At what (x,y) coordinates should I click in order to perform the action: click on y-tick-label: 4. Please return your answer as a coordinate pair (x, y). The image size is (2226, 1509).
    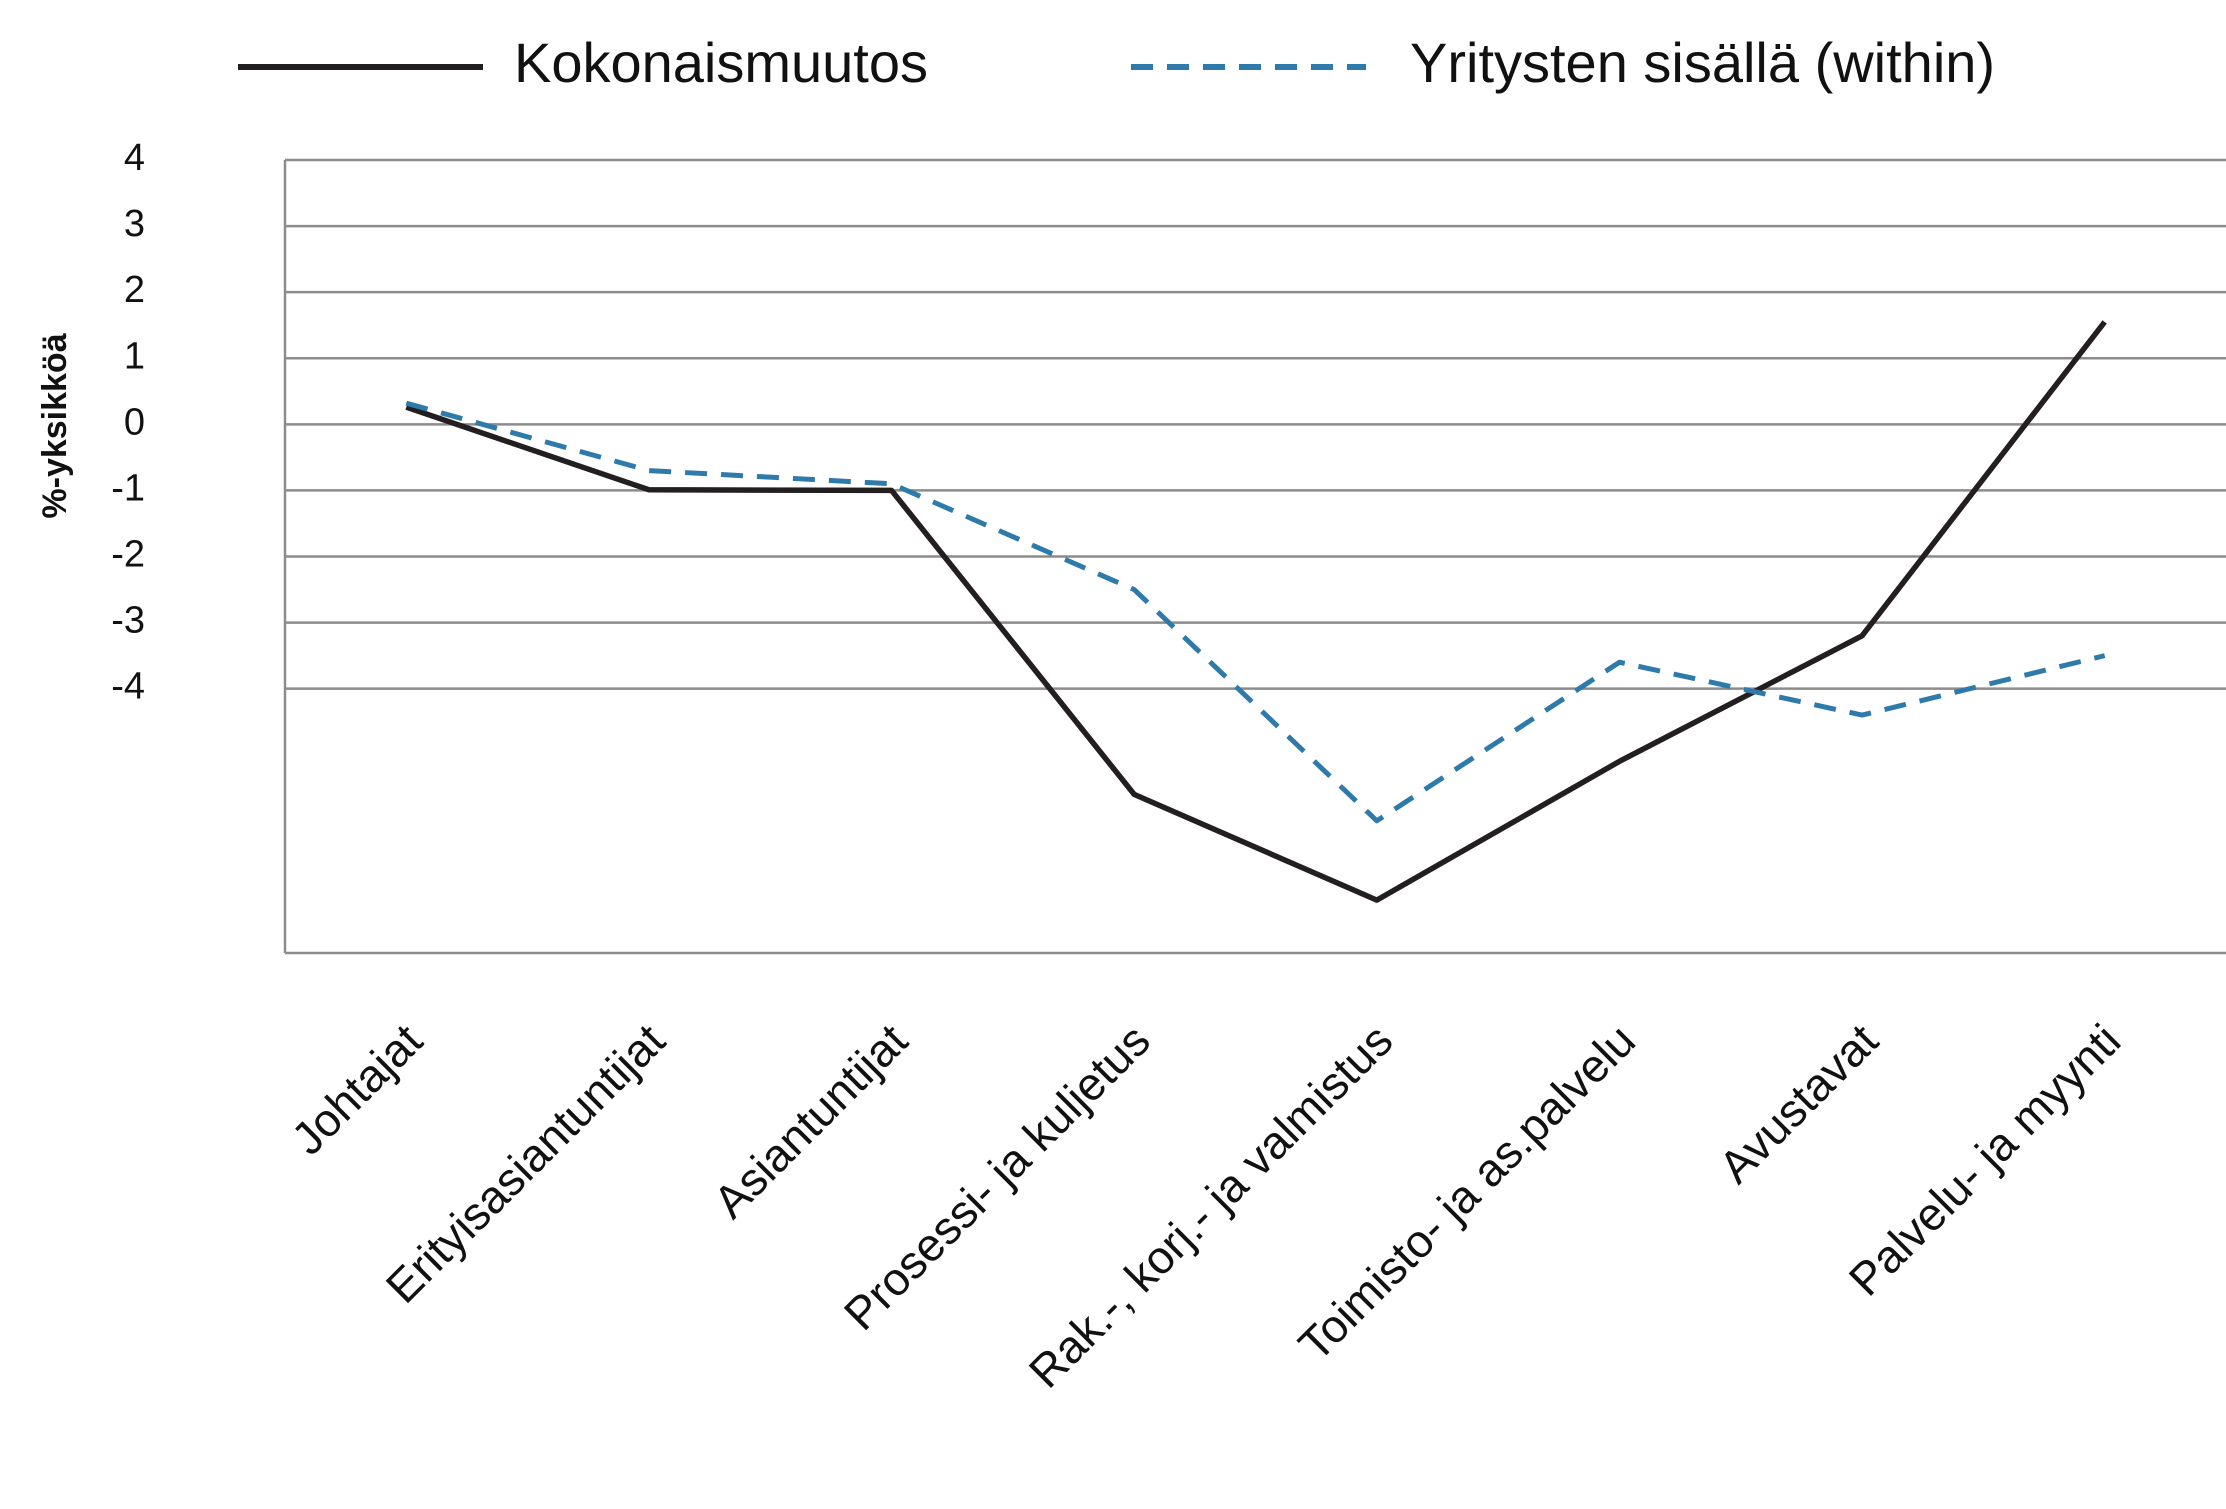
    Looking at the image, I should click on (134, 158).